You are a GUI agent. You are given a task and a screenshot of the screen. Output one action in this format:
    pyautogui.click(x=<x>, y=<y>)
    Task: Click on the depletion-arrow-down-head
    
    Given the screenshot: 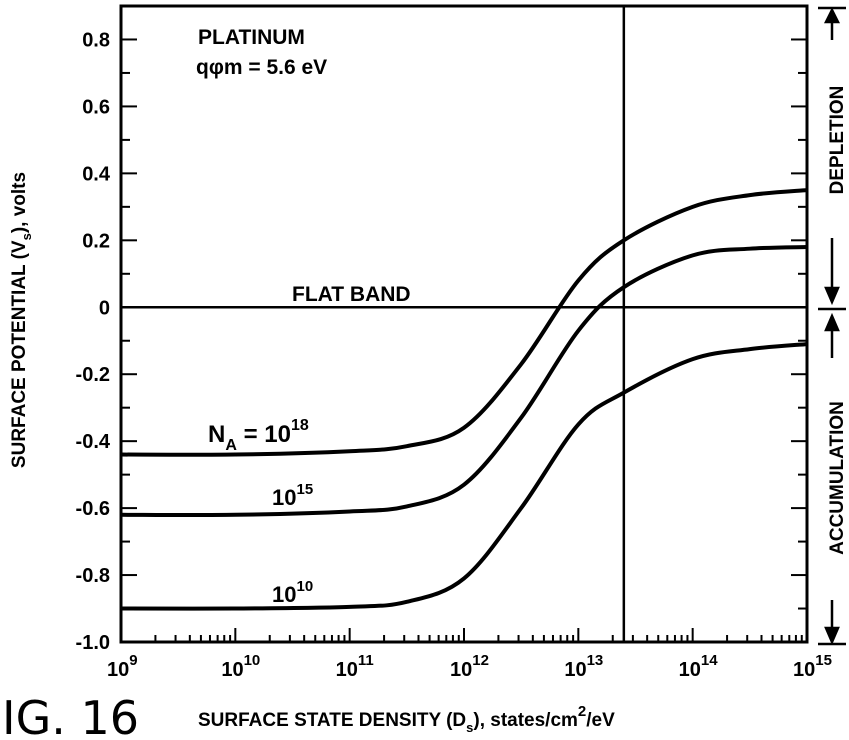 What is the action you would take?
    pyautogui.click(x=832, y=296)
    